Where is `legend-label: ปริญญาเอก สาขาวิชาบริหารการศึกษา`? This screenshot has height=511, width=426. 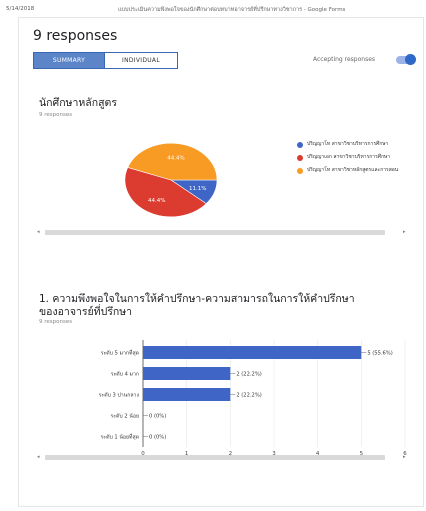 legend-label: ปริญญาเอก สาขาวิชาบริหารการศึกษา is located at coordinates (349, 157).